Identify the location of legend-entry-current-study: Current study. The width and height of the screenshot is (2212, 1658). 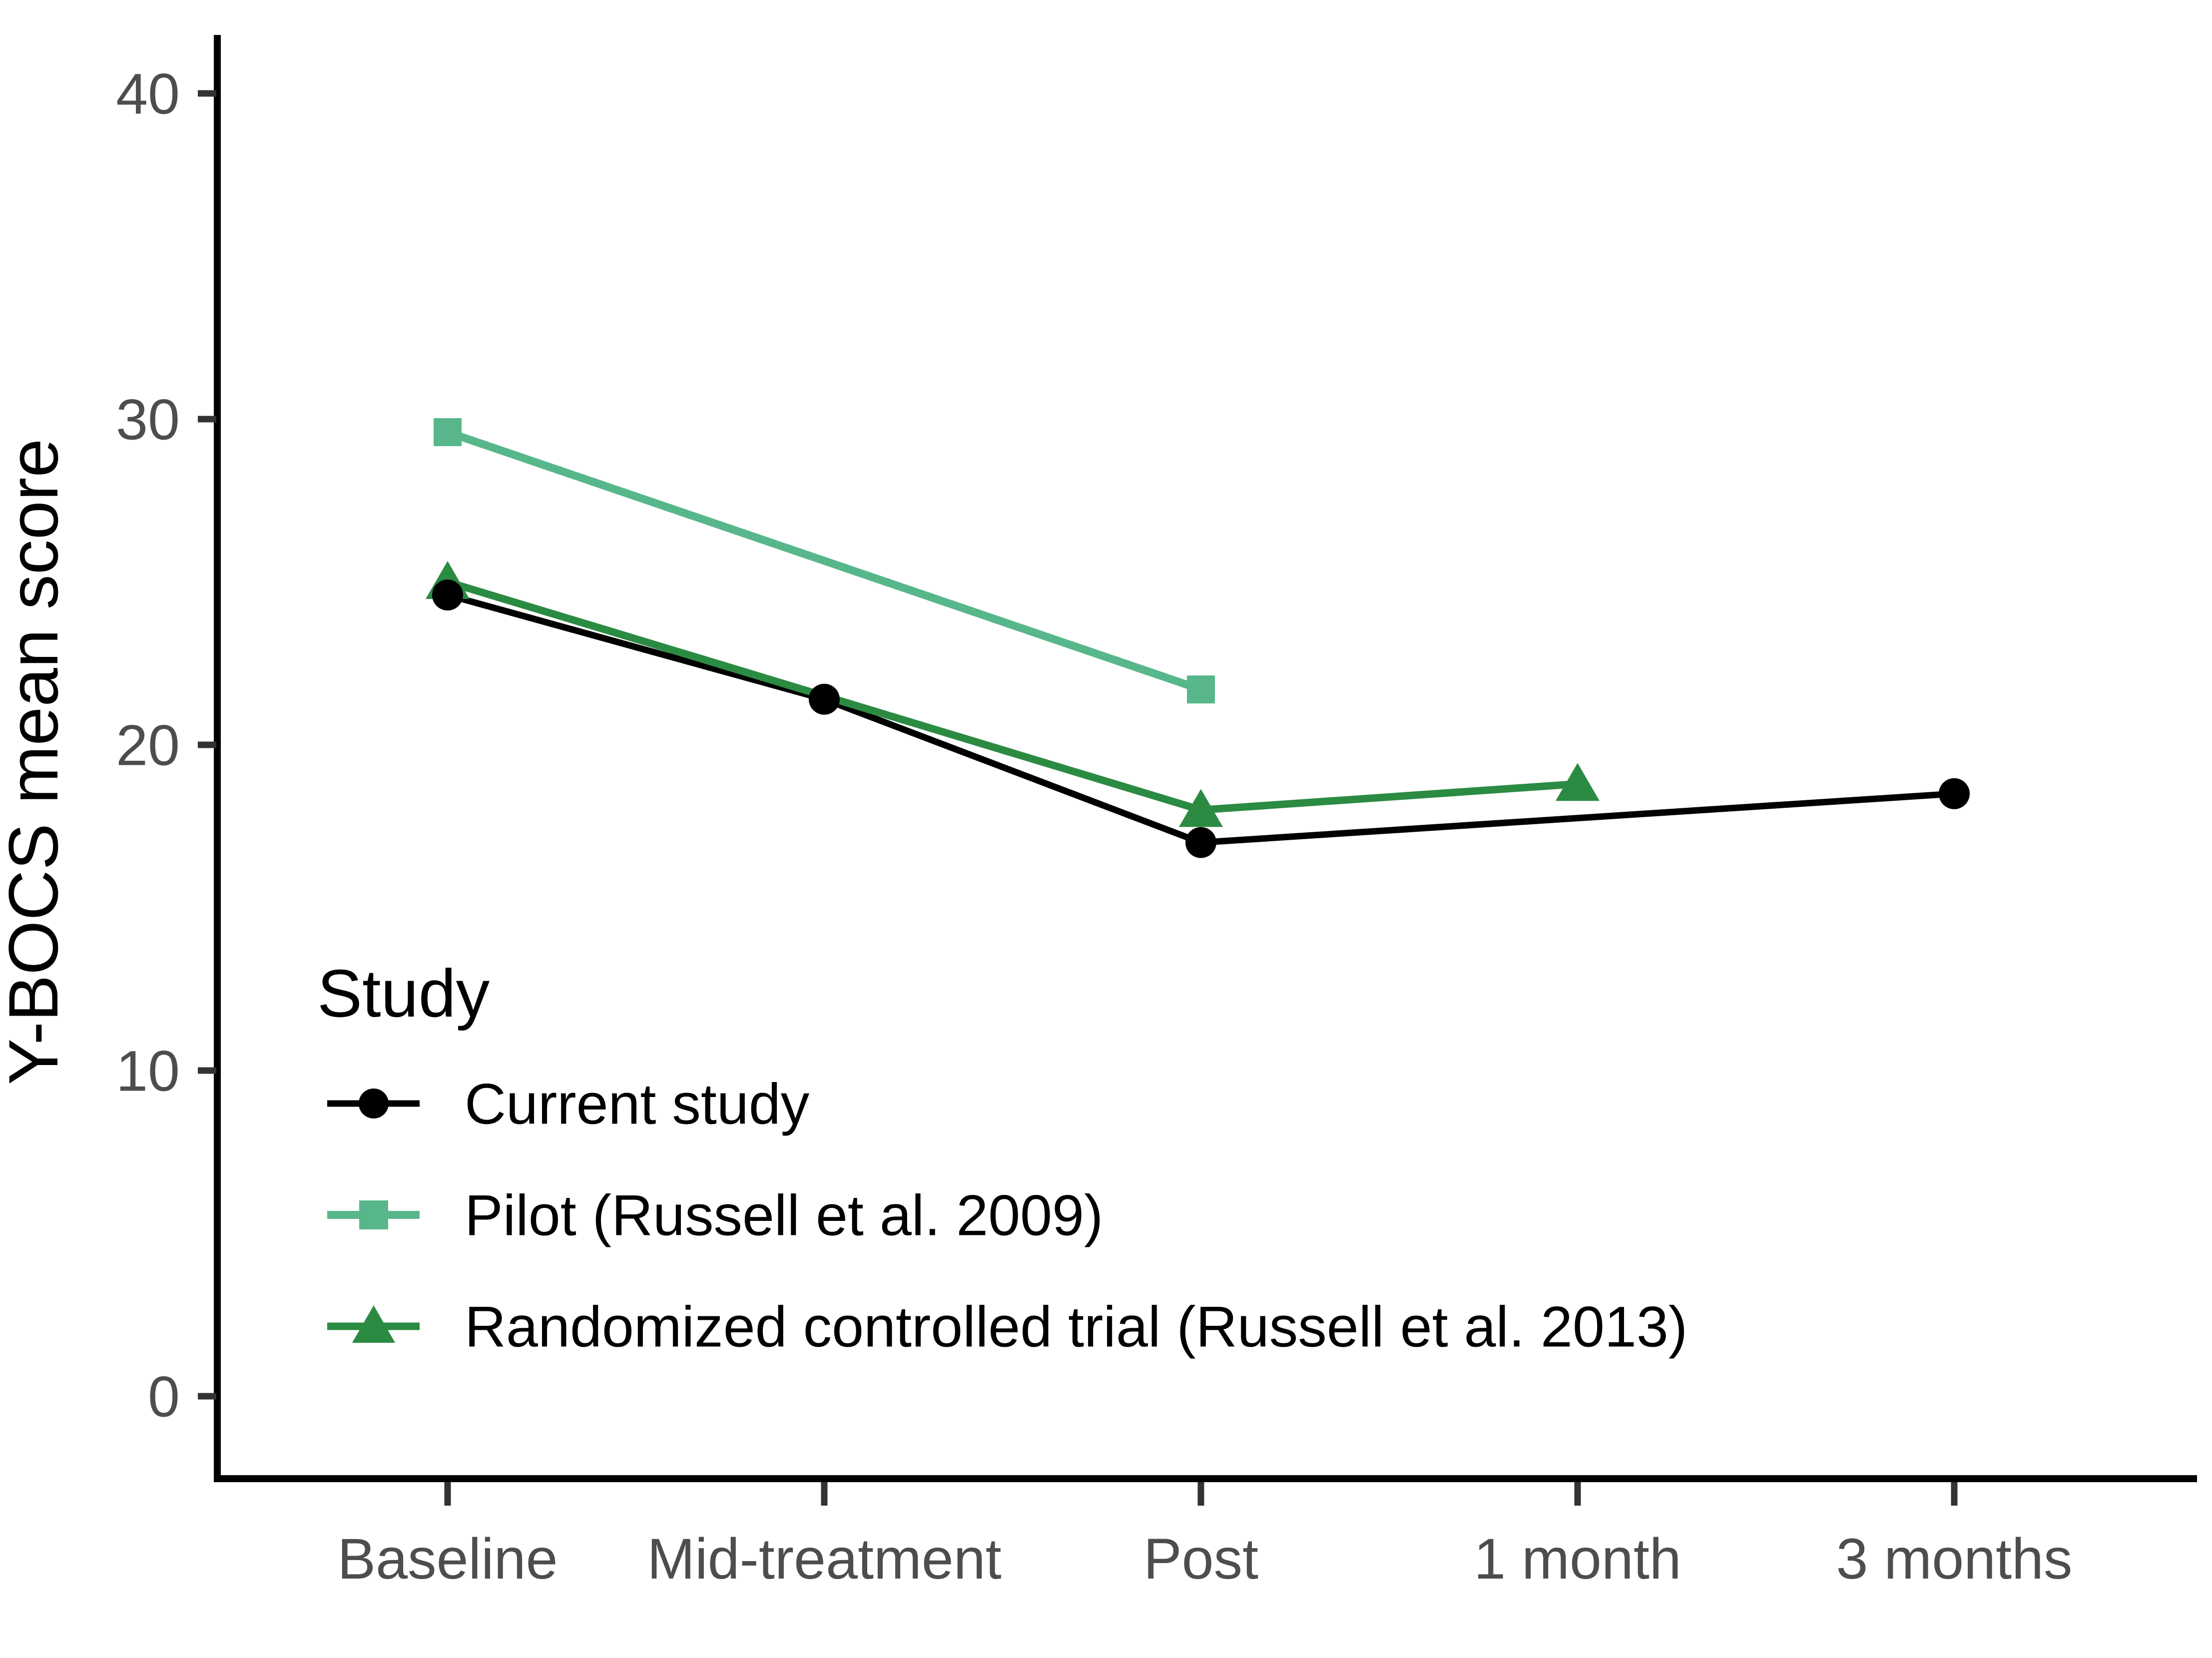
(568, 1104).